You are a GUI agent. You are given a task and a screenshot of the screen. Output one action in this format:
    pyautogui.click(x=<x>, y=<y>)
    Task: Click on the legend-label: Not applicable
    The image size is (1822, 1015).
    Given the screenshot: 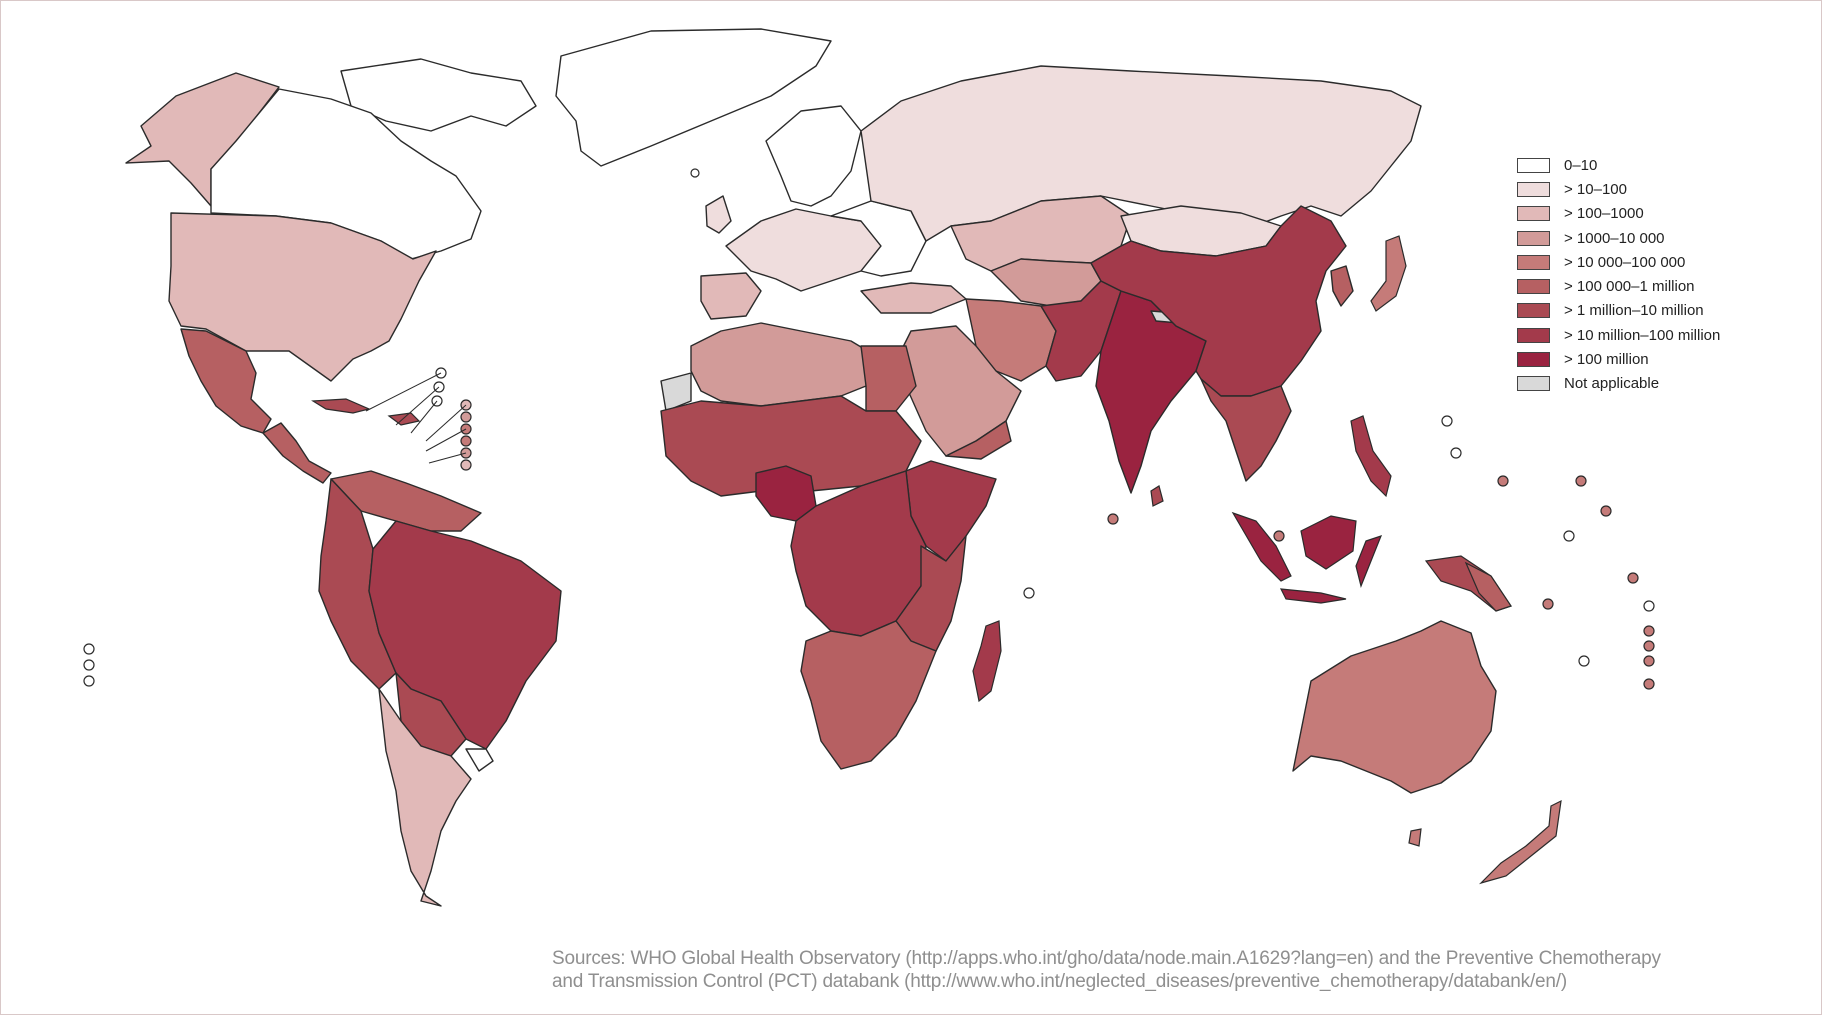 What is the action you would take?
    pyautogui.click(x=1612, y=384)
    